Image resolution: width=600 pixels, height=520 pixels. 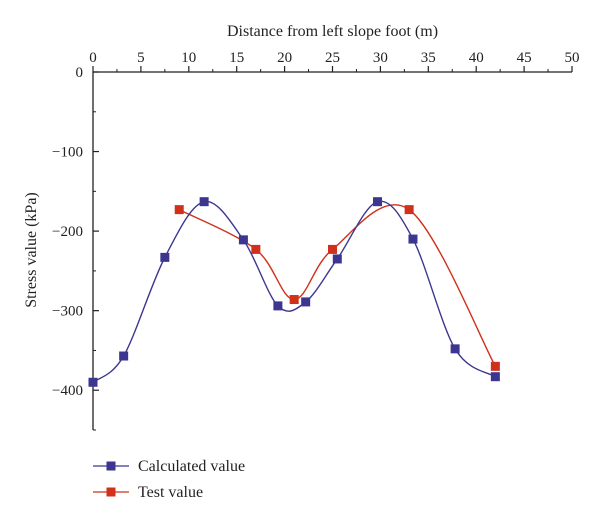 I want to click on x-tick-label: 15, so click(x=236, y=58).